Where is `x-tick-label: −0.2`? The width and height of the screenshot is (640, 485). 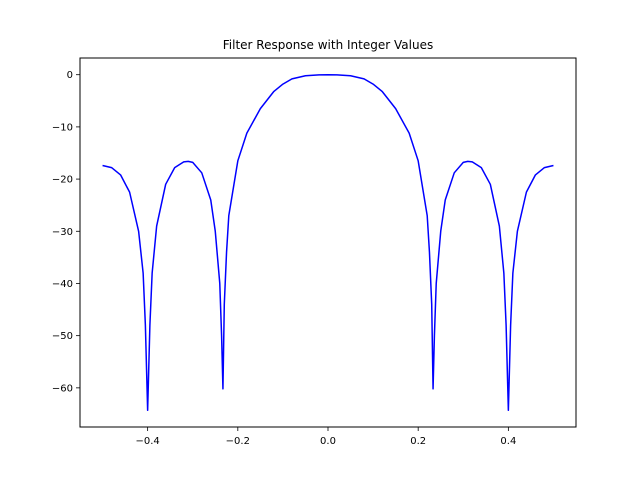 x-tick-label: −0.2 is located at coordinates (238, 441).